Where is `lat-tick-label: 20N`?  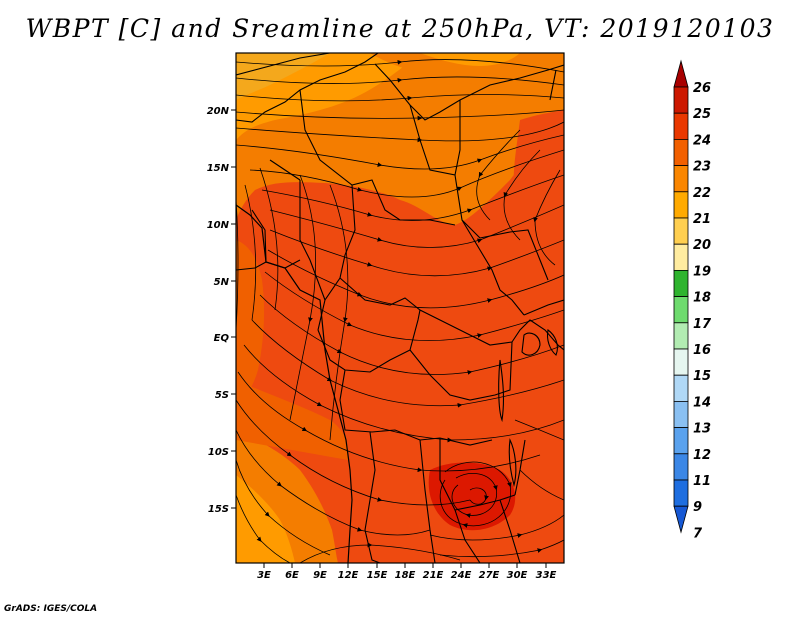 lat-tick-label: 20N is located at coordinates (218, 111).